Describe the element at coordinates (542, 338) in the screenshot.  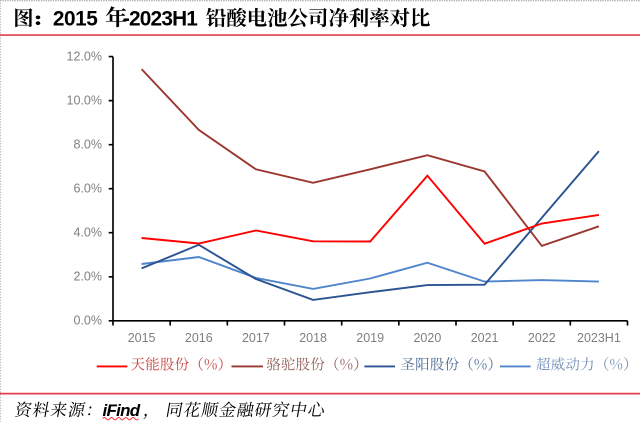
I see `svg-text: 2022` at that location.